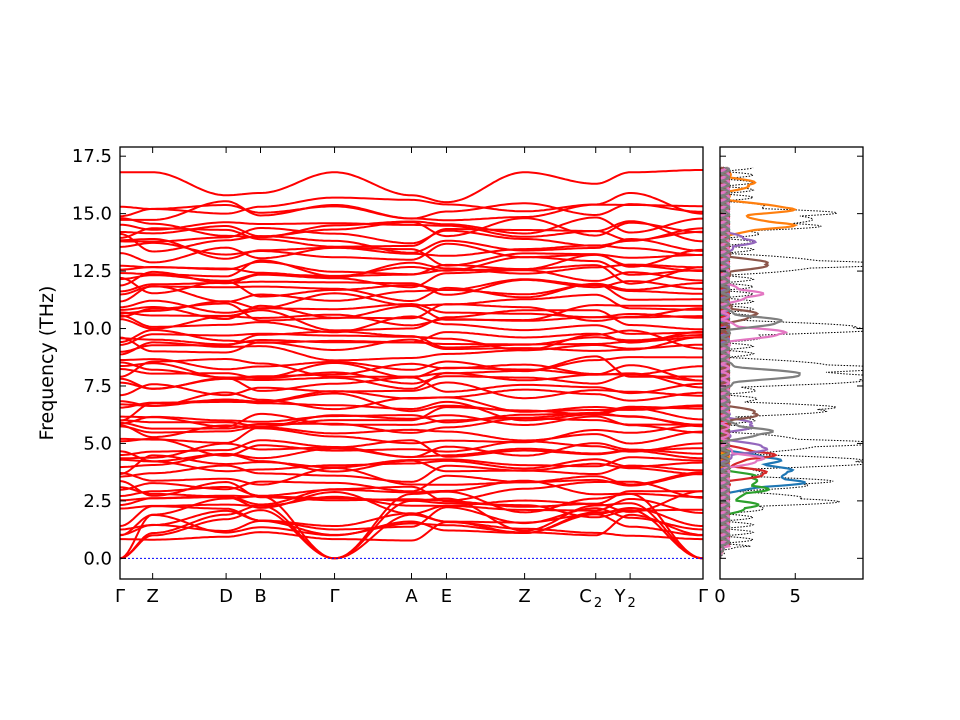 This screenshot has height=720, width=960. What do you see at coordinates (411, 596) in the screenshot?
I see `kpoint-label: A` at bounding box center [411, 596].